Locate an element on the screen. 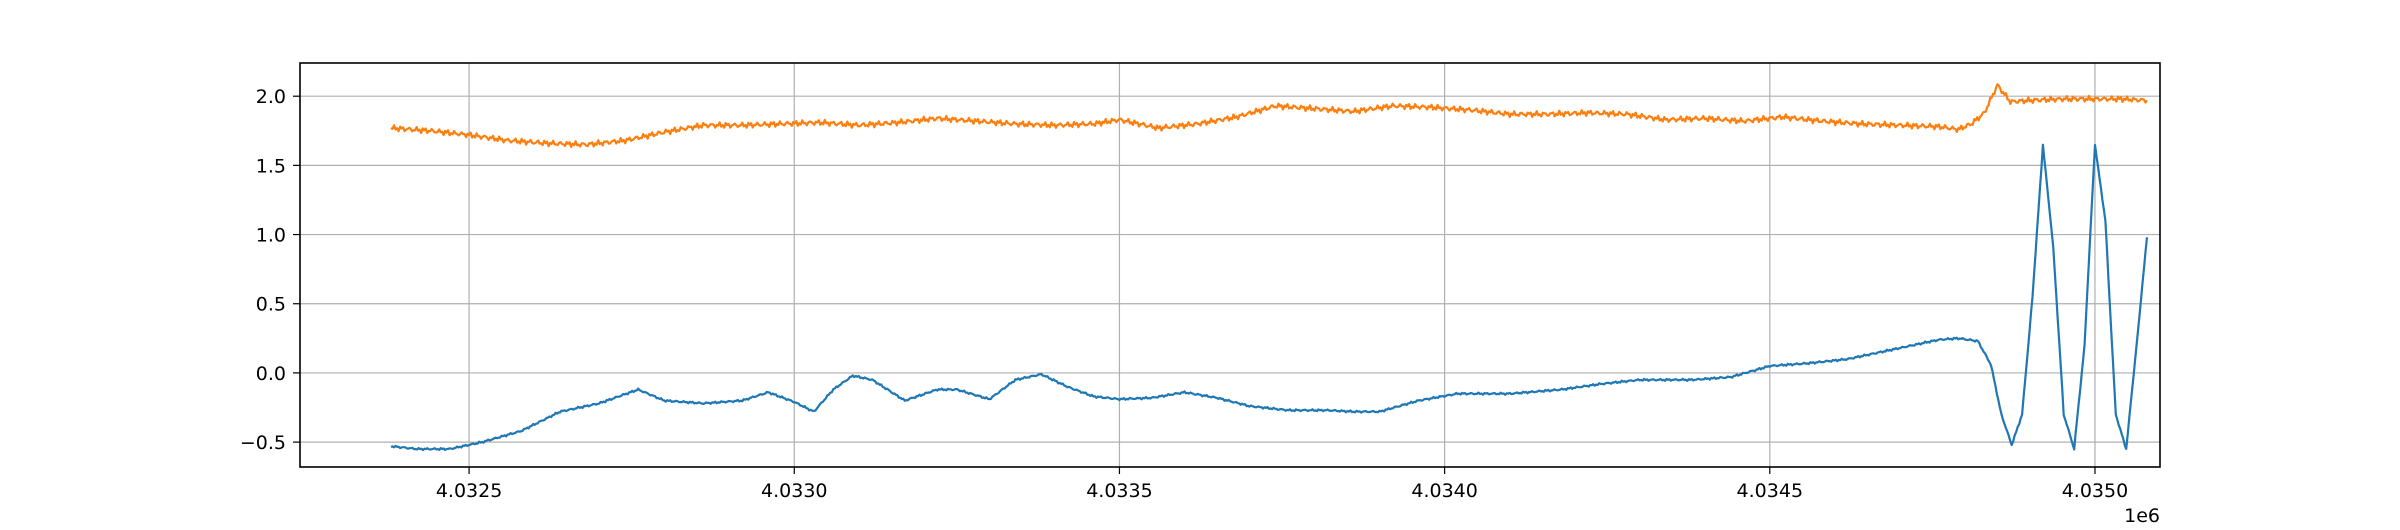  x-tick-label: 4.0340 is located at coordinates (1444, 491).